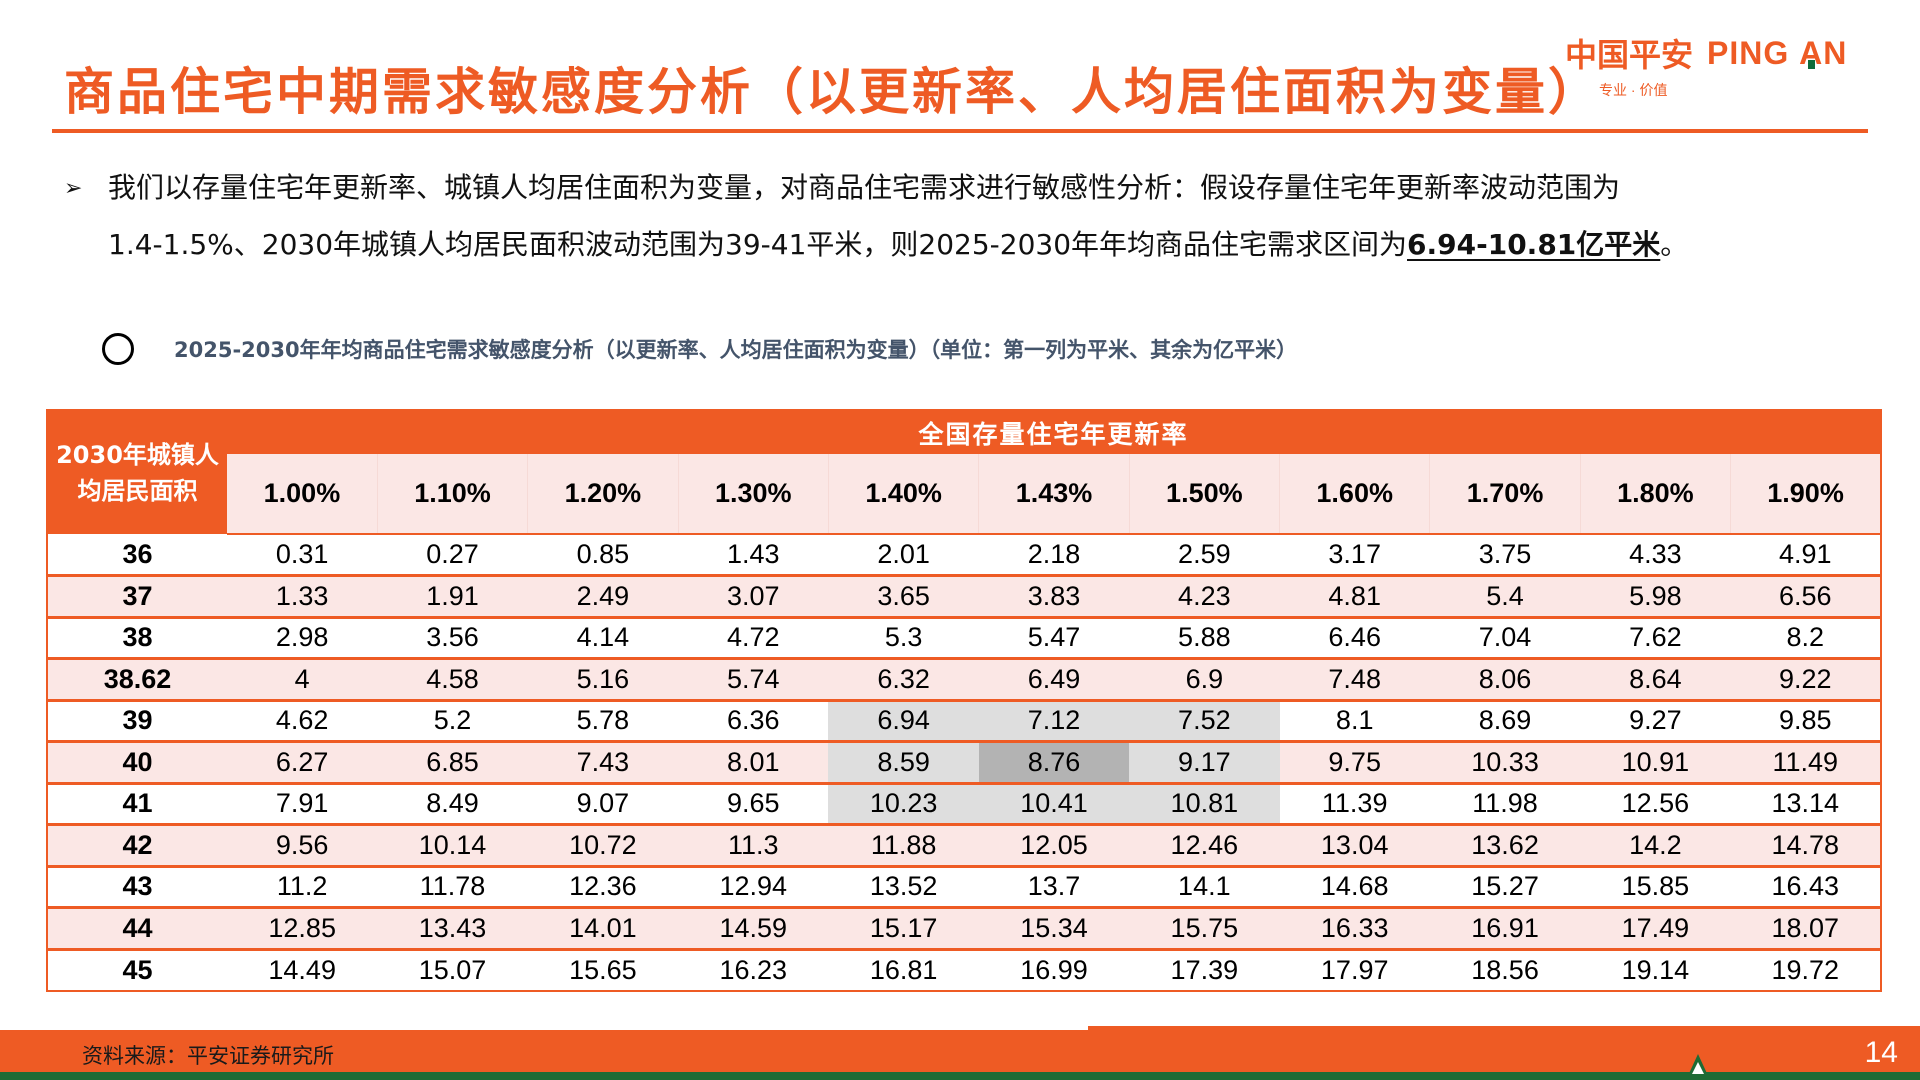  Describe the element at coordinates (1205, 494) in the screenshot. I see `rate-header-cell: 1.50%` at that location.